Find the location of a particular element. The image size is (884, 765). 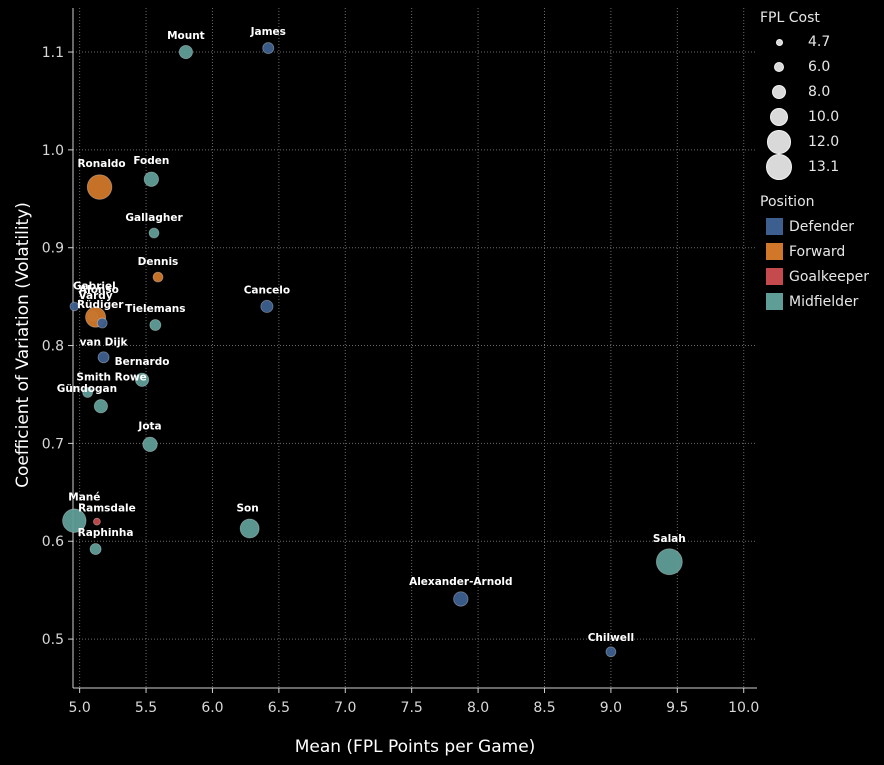

point-mount is located at coordinates (185, 52).